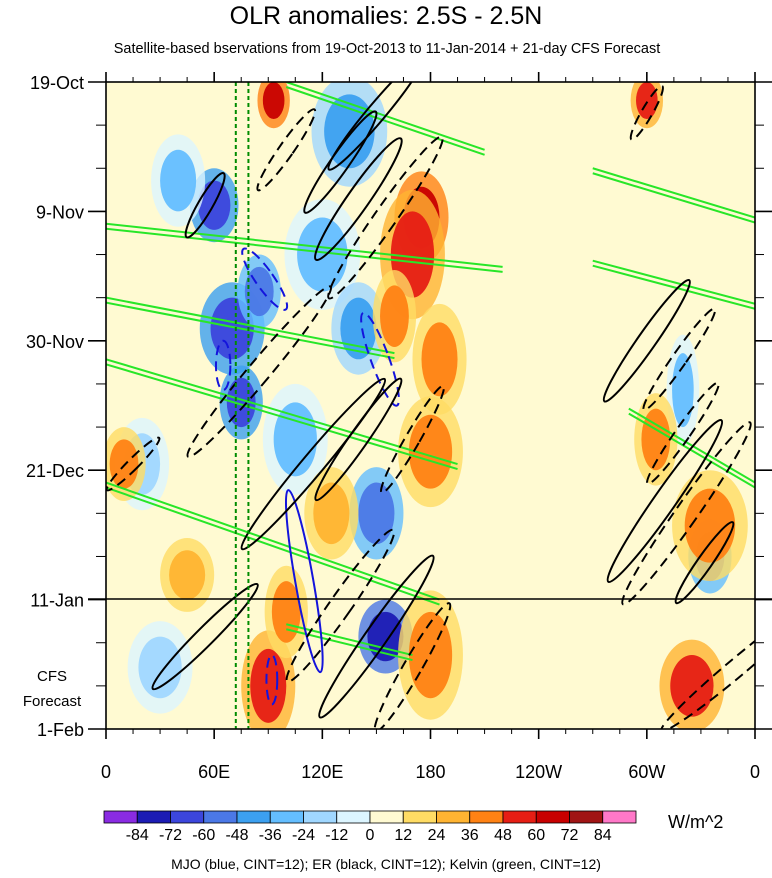  Describe the element at coordinates (52, 701) in the screenshot. I see `forecast-label-line2: Forecast` at that location.